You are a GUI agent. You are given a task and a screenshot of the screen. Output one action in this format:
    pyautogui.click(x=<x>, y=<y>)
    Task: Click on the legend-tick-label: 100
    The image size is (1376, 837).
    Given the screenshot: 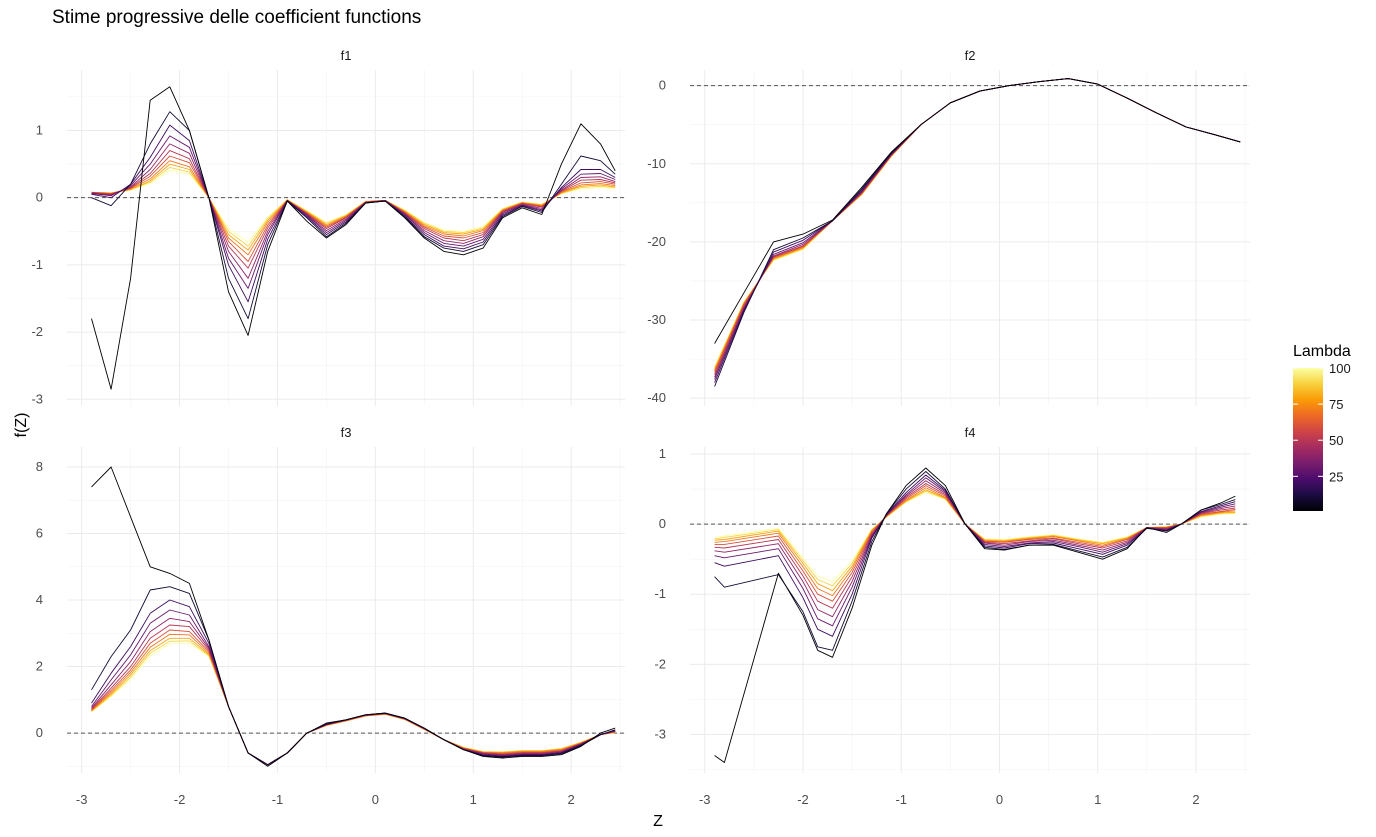 What is the action you would take?
    pyautogui.click(x=1340, y=368)
    